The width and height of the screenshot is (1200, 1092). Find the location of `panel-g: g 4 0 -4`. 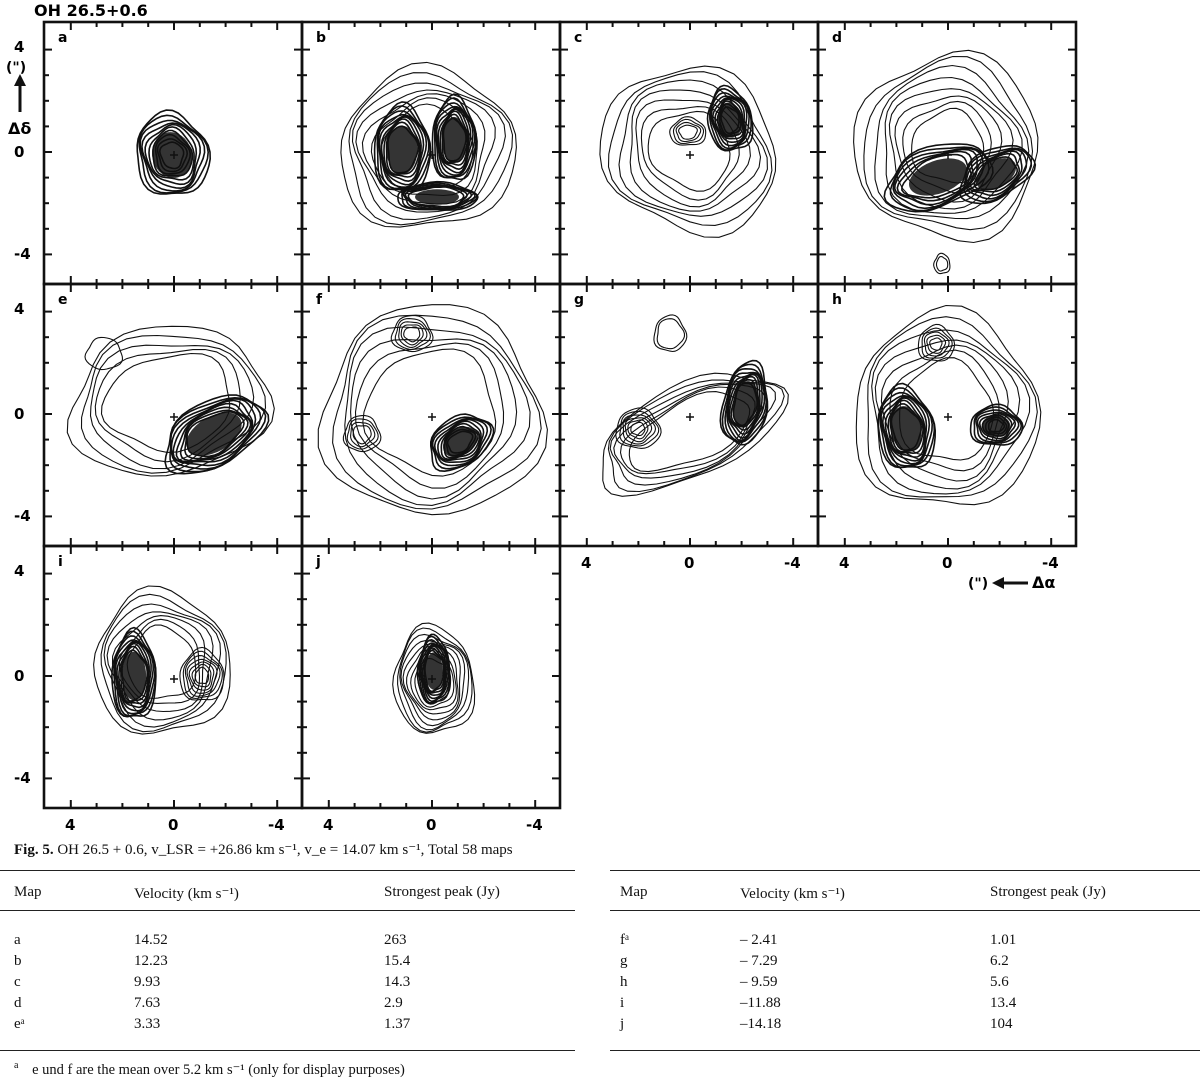

panel-g: g 4 0 -4 is located at coordinates (689, 427).